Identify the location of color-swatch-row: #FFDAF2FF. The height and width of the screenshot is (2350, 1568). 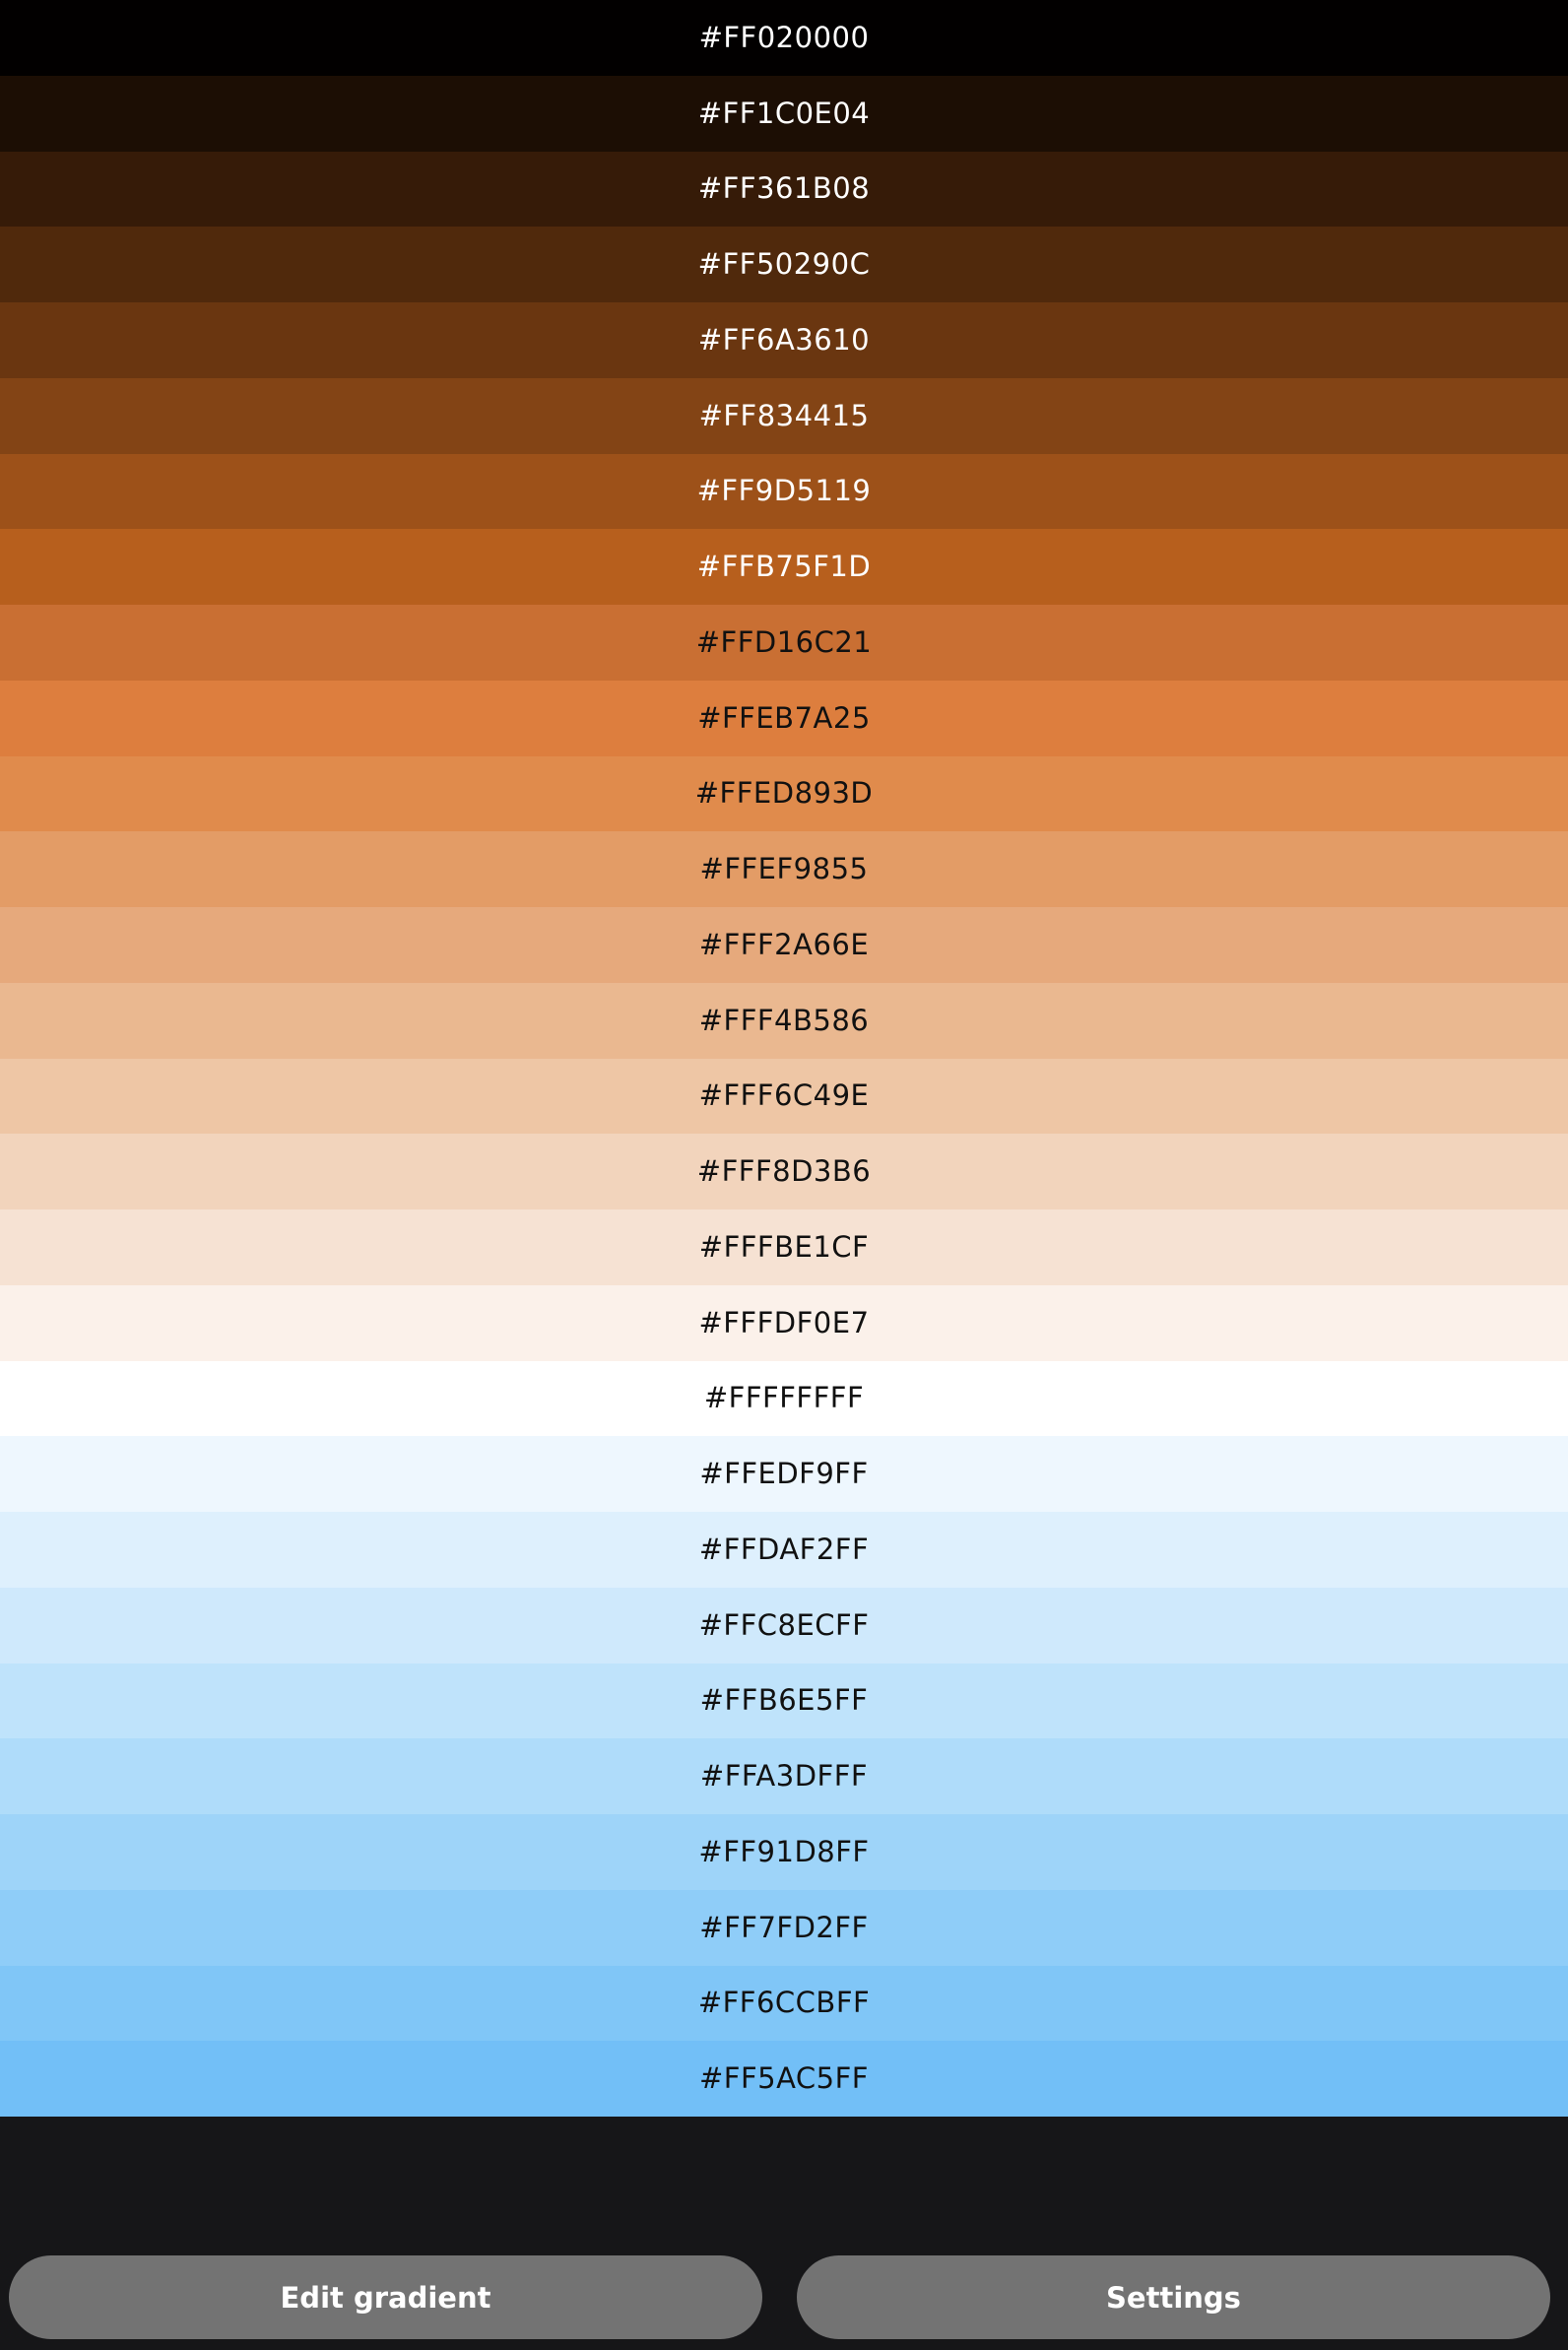
(784, 1550).